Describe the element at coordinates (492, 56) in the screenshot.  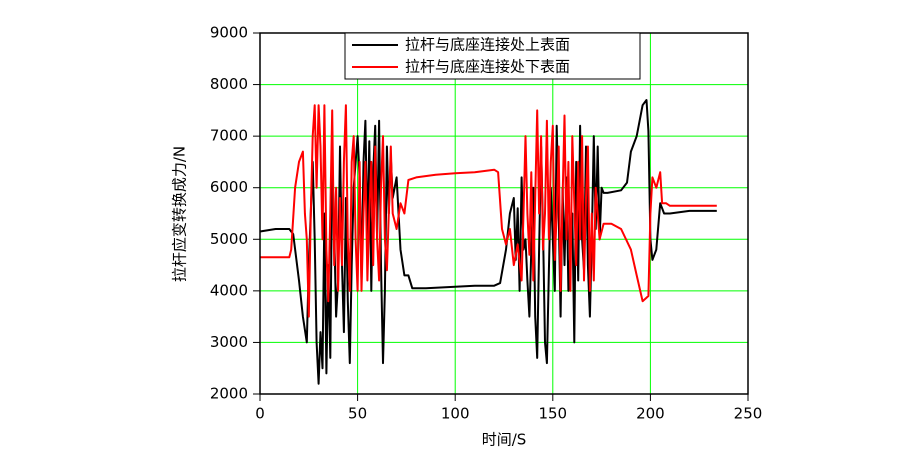
I see `legend-box` at that location.